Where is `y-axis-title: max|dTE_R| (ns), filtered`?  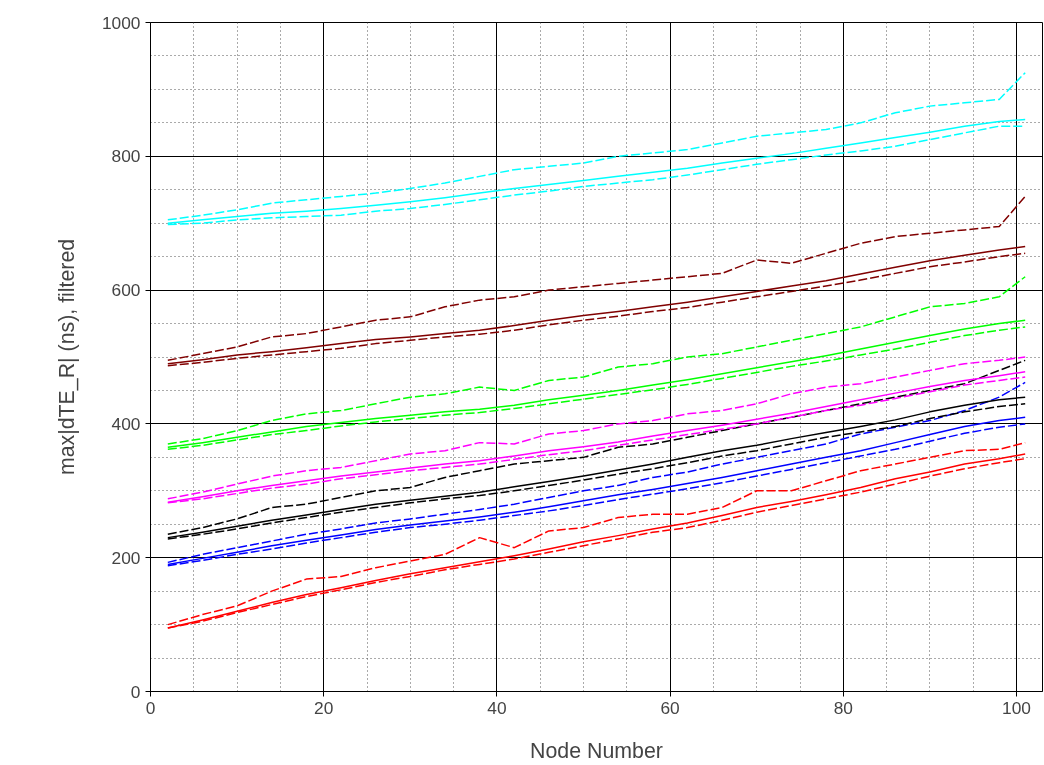
y-axis-title: max|dTE_R| (ns), filtered is located at coordinates (66, 357).